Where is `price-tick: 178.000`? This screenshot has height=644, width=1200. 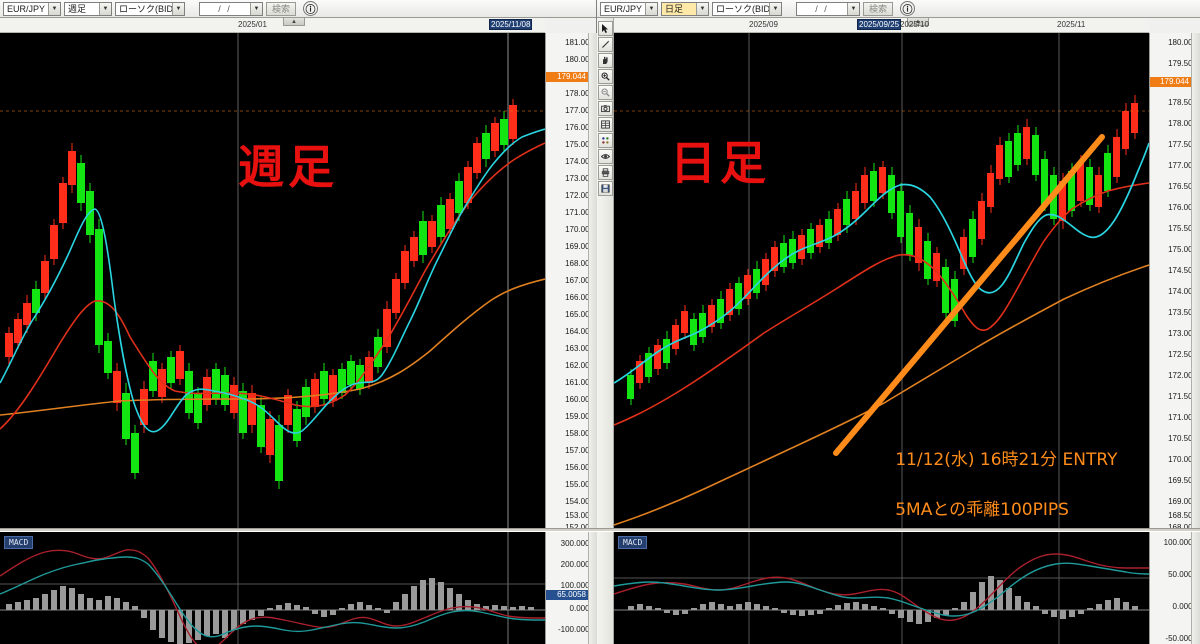 price-tick: 178.000 is located at coordinates (1182, 123).